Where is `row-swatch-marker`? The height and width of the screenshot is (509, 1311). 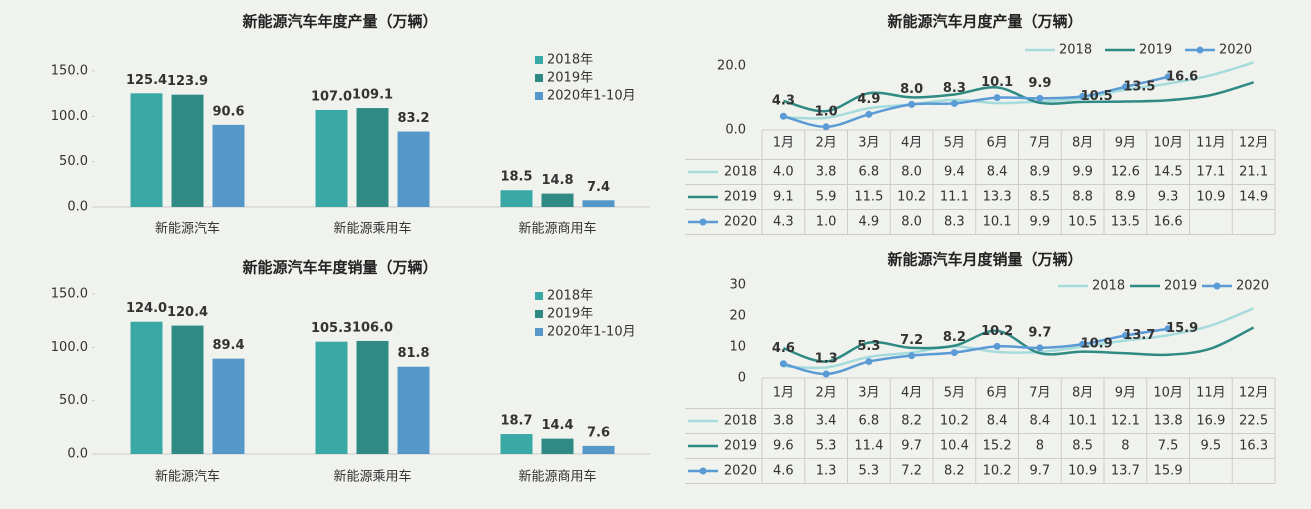
row-swatch-marker is located at coordinates (703, 222).